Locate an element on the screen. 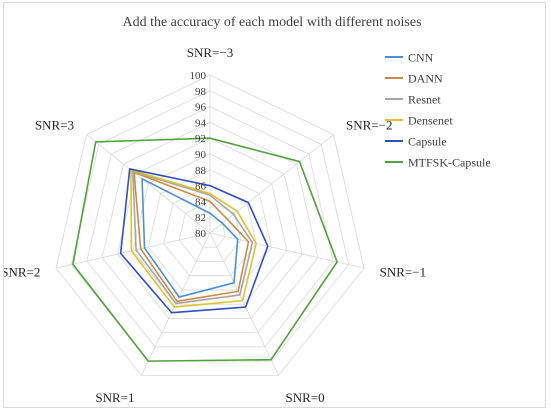 The width and height of the screenshot is (550, 412). series-line-cnn is located at coordinates (190, 238).